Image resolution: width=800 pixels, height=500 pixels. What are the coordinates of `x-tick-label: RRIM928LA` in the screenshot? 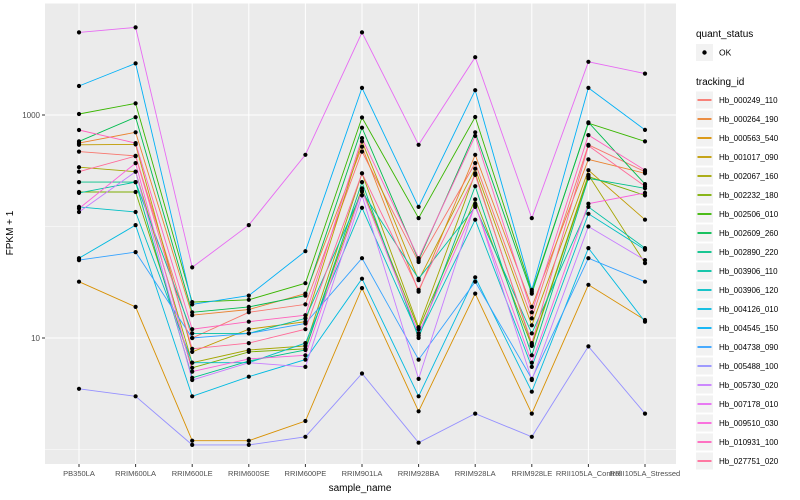 It's located at (475, 473).